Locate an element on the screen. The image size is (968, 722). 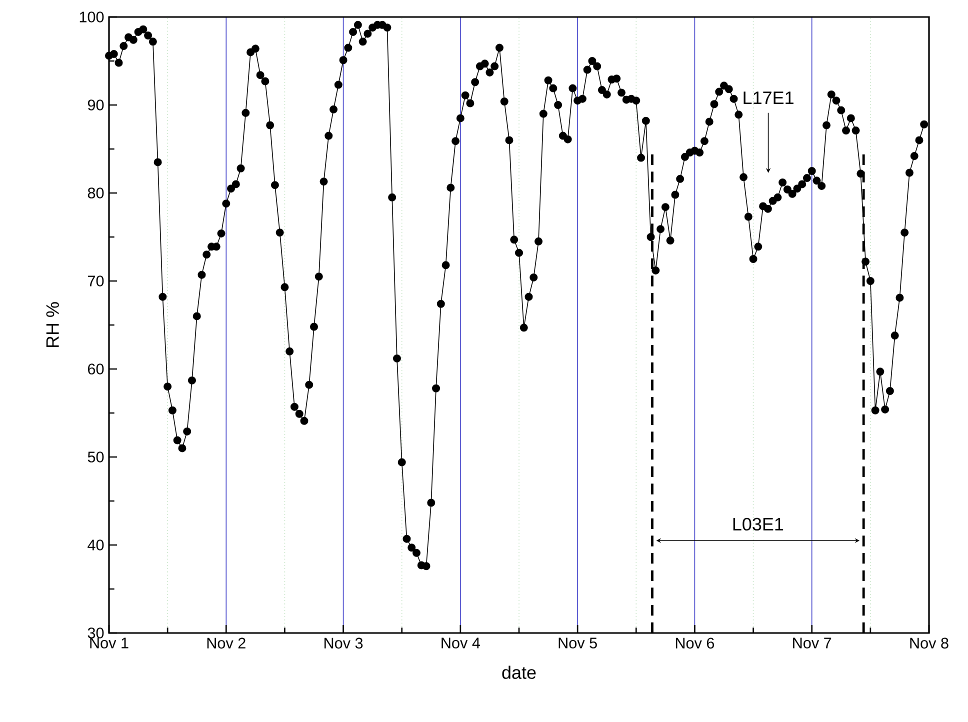
annotation: L17E1 is located at coordinates (769, 98).